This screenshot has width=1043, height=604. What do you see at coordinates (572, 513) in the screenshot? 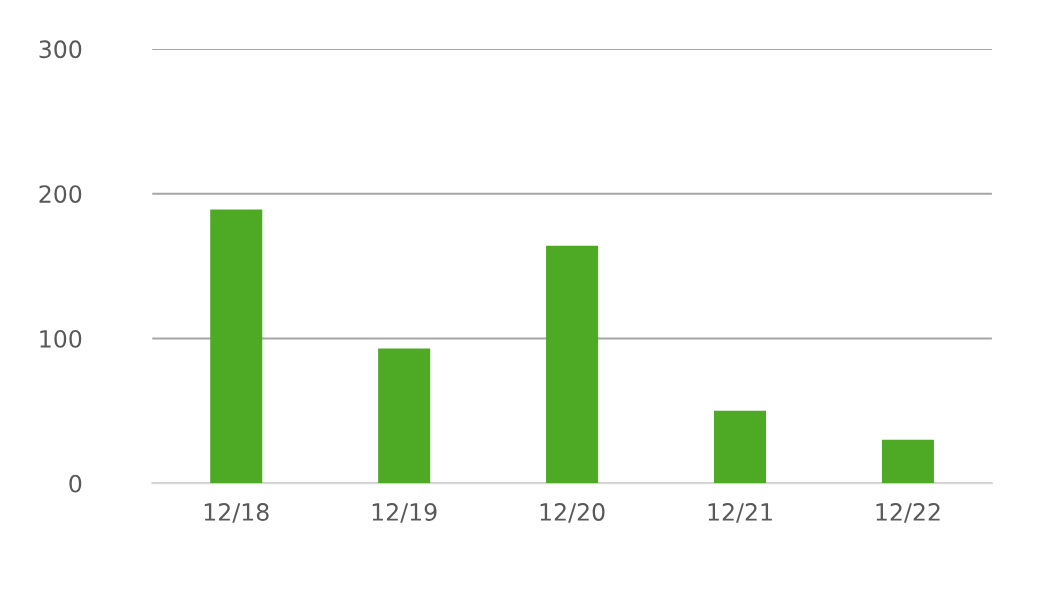
I see `x-tick-label: 12/20` at bounding box center [572, 513].